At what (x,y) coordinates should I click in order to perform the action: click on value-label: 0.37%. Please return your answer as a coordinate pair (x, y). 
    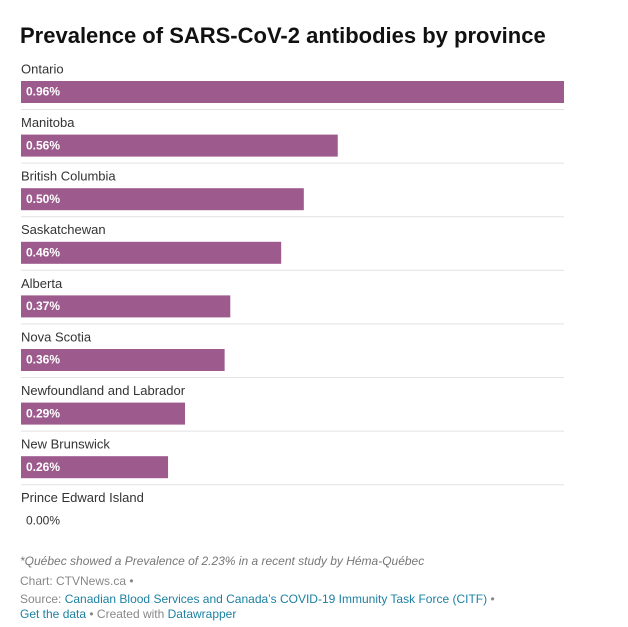
    Looking at the image, I should click on (43, 306).